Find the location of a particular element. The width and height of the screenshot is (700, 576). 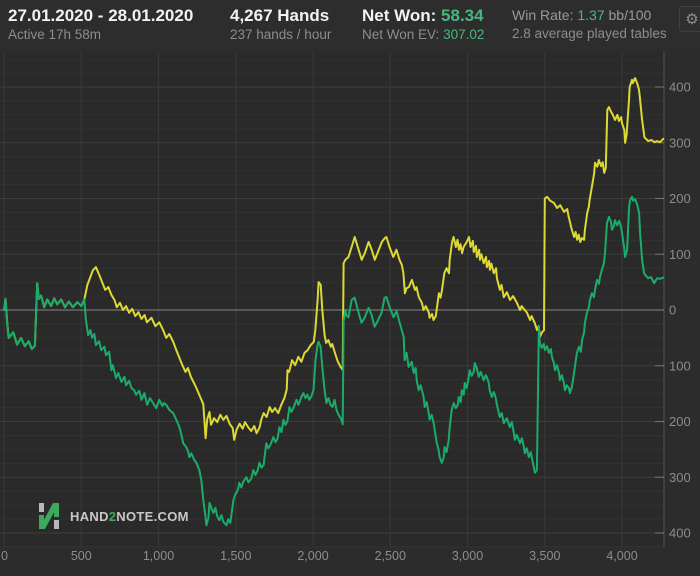

hands-block: 4,267 Hands 237 hands / hour is located at coordinates (280, 24).